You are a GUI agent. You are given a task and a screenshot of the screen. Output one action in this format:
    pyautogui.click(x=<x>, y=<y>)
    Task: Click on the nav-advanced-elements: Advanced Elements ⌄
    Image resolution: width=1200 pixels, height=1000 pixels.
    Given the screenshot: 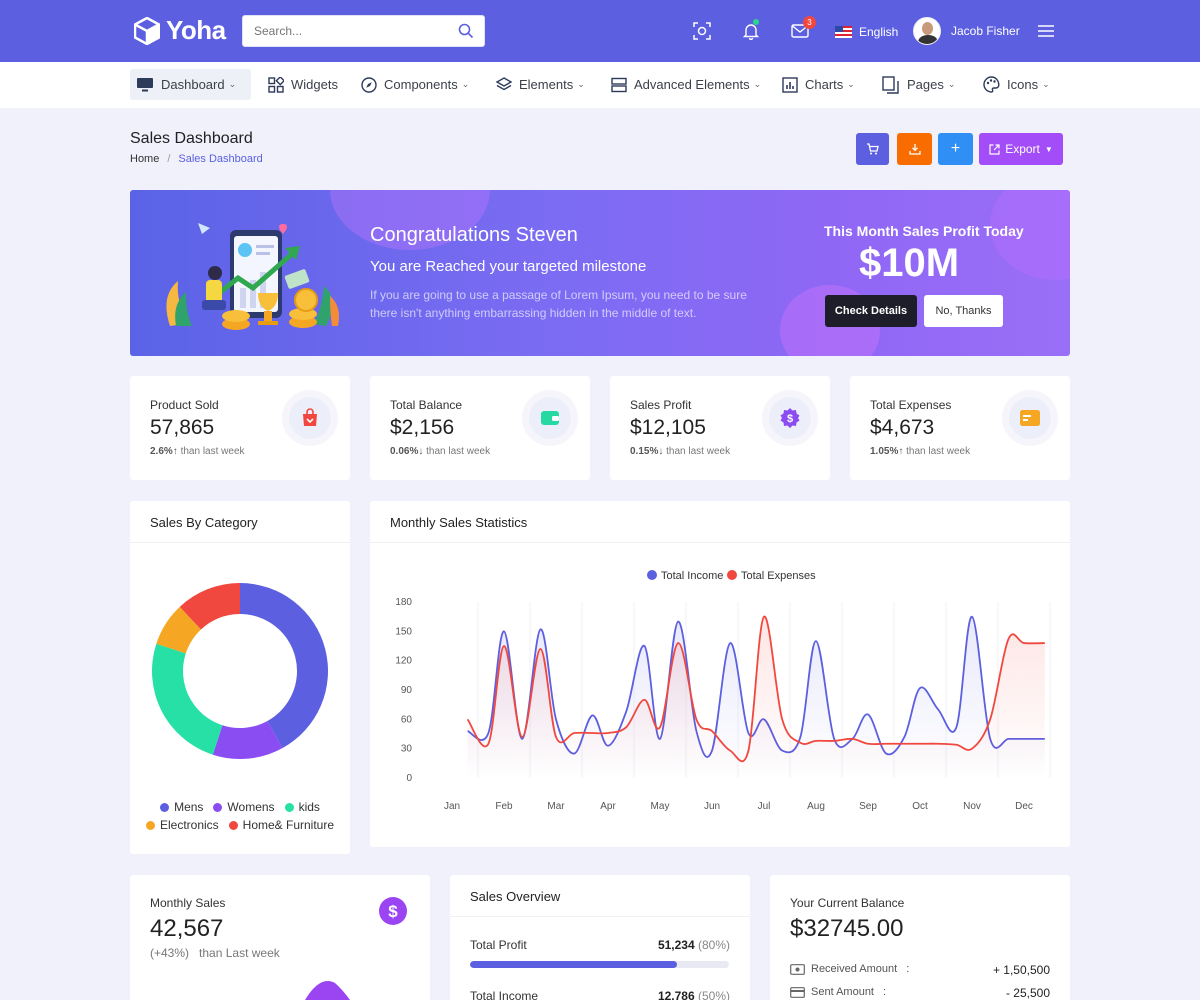 What is the action you would take?
    pyautogui.click(x=686, y=84)
    